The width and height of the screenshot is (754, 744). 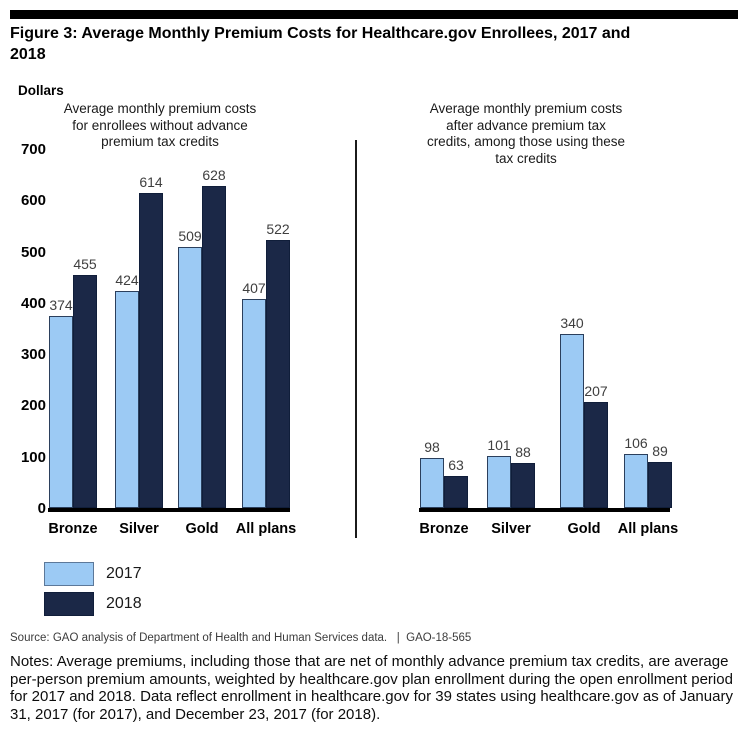 What do you see at coordinates (254, 288) in the screenshot?
I see `bar-value-2017-all-plans: 407` at bounding box center [254, 288].